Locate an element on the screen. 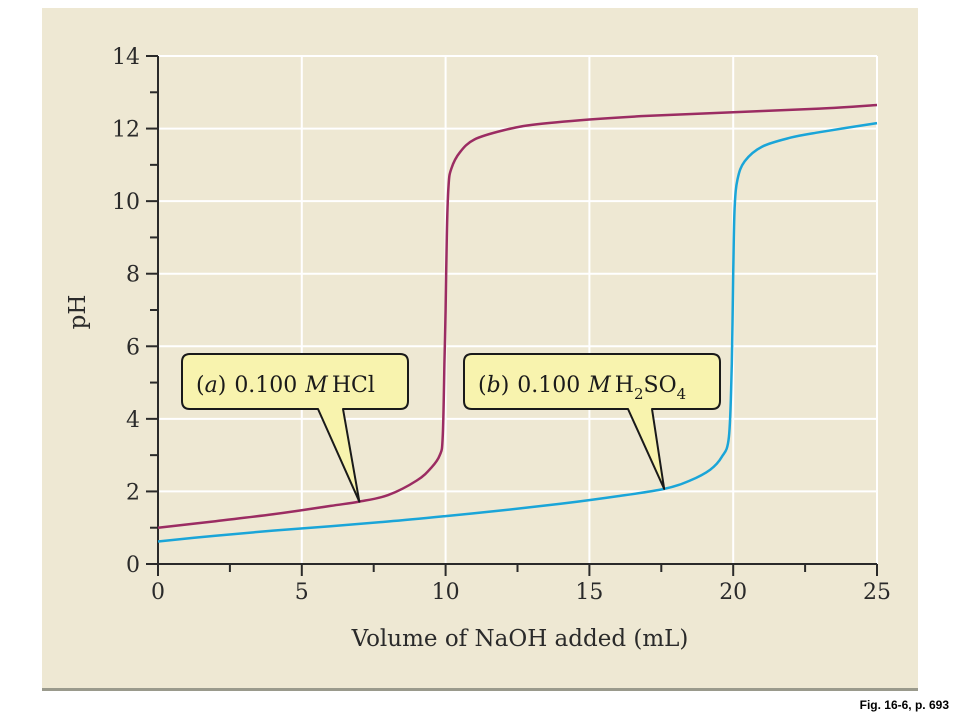 The image size is (960, 720). callout-b-bubble is located at coordinates (592, 421).